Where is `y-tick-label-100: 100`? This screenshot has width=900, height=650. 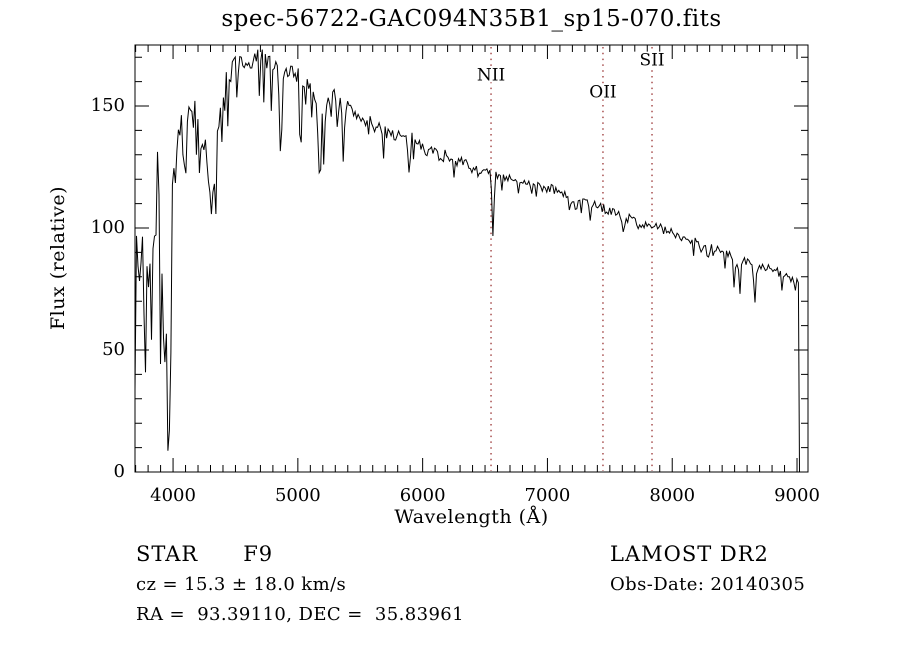 y-tick-label-100: 100 is located at coordinates (108, 227).